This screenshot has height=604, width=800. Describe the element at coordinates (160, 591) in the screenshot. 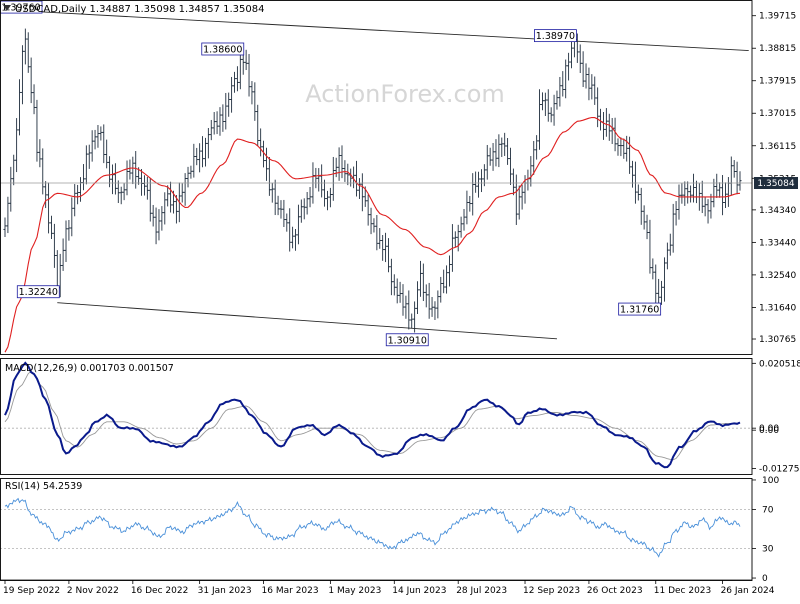

I see `time-tick-label: 16 Dec 2022` at that location.